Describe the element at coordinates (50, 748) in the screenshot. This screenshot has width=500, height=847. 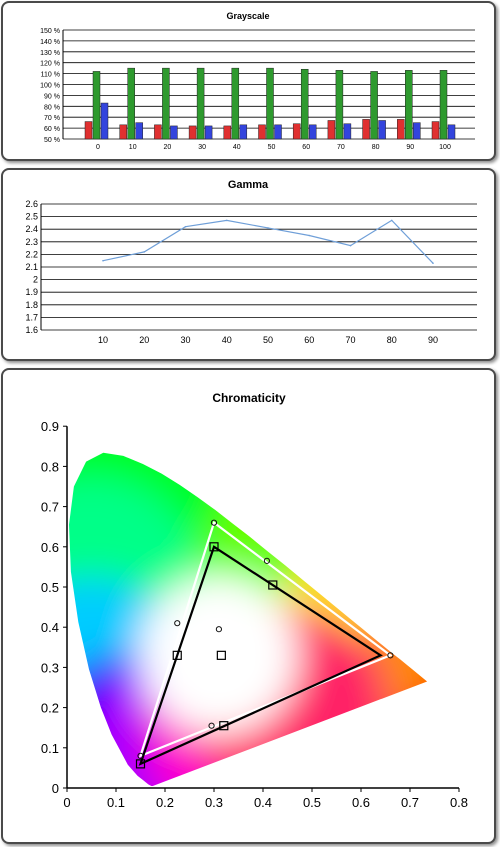
I see `y-tick-label: 0.1` at that location.